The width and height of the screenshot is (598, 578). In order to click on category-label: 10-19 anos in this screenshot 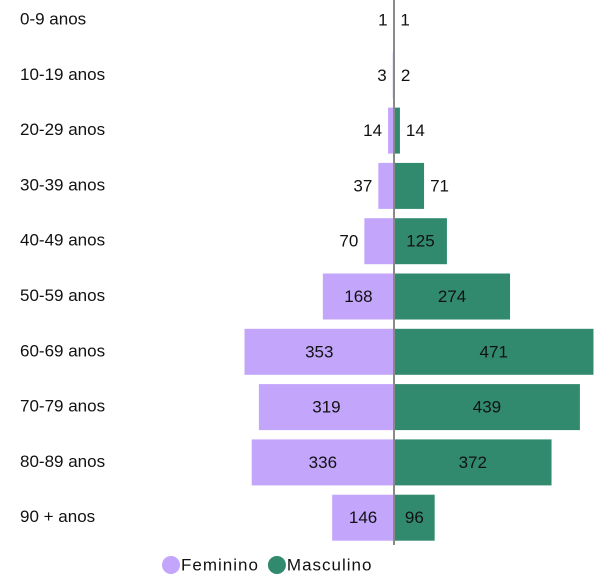, I will do `click(62, 74)`.